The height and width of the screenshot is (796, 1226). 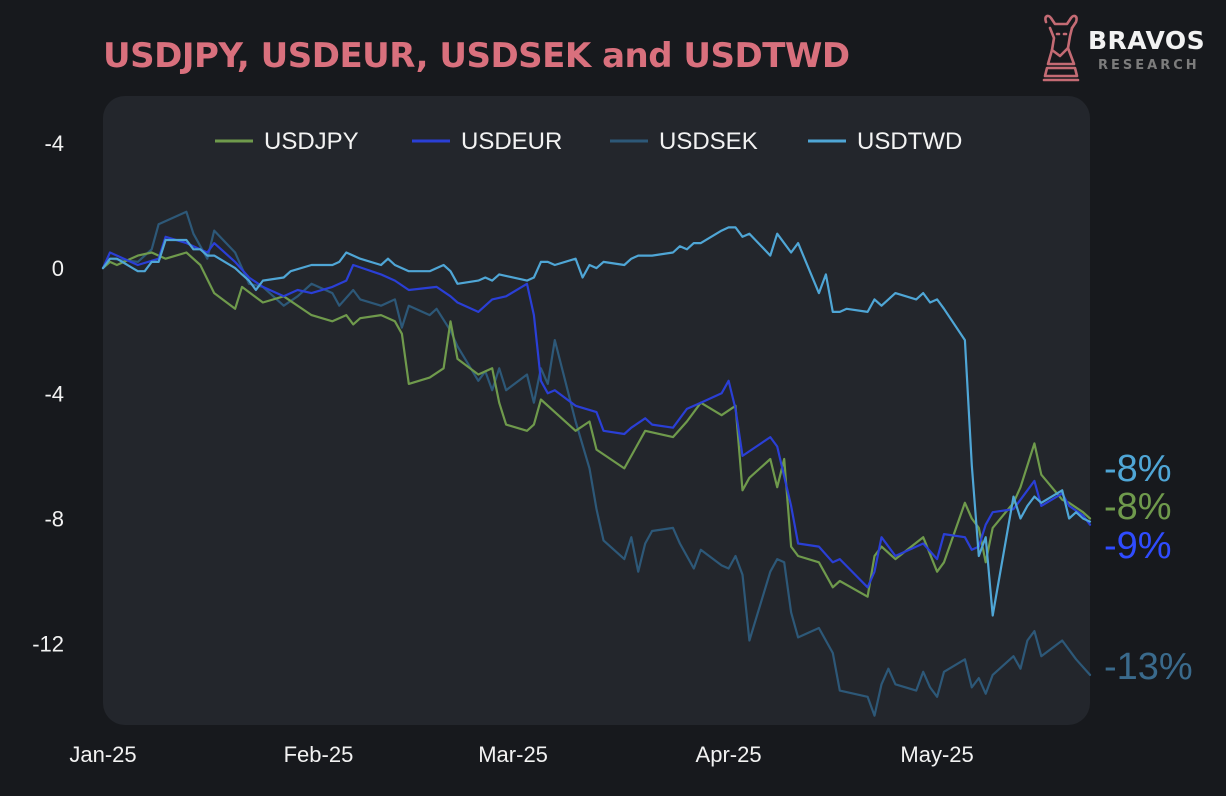 I want to click on y-tick-label: -12, so click(x=48, y=644).